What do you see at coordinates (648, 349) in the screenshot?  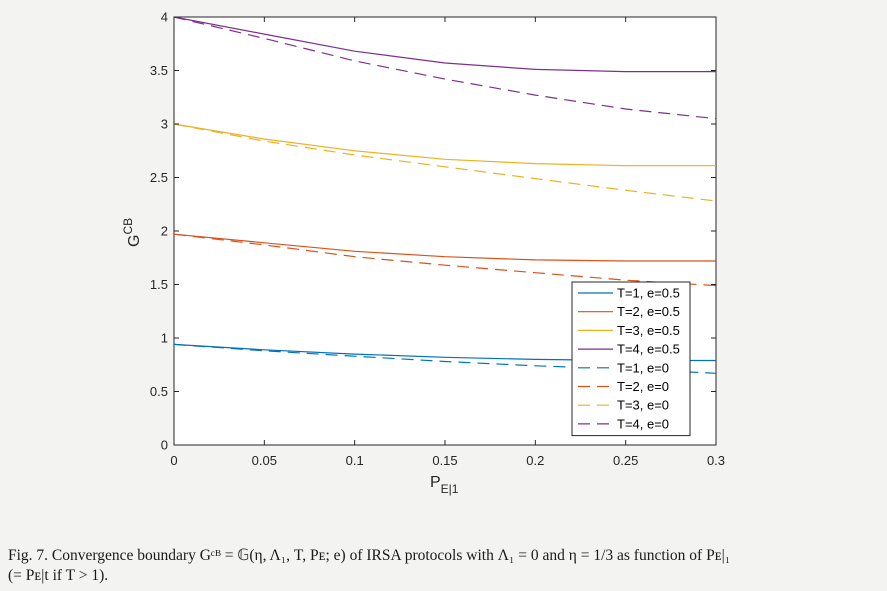 I see `legend-label-4: T=4, e=0.5` at bounding box center [648, 349].